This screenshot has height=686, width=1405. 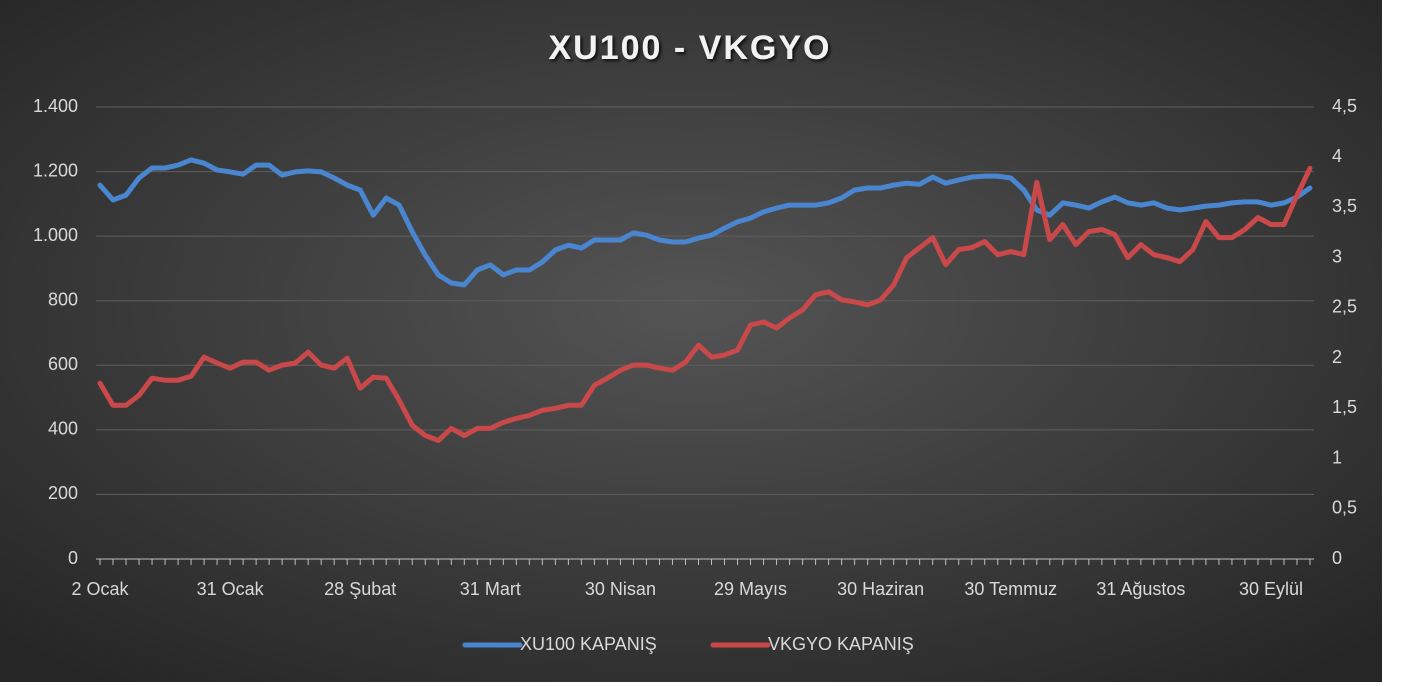 I want to click on y-tick-label: 200, so click(x=63, y=493).